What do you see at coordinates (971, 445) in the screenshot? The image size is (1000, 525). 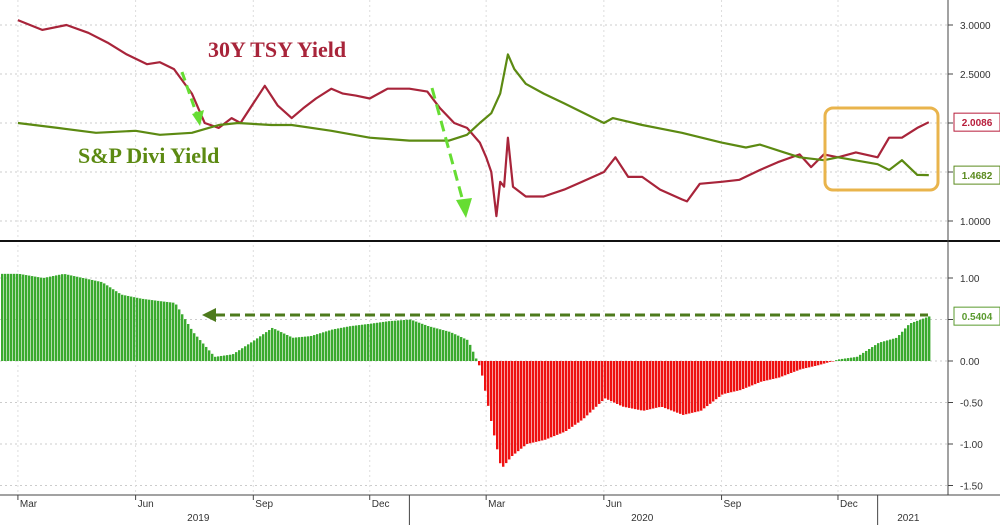 I see `bottom-y-tick-label: -1.00` at bounding box center [971, 445].